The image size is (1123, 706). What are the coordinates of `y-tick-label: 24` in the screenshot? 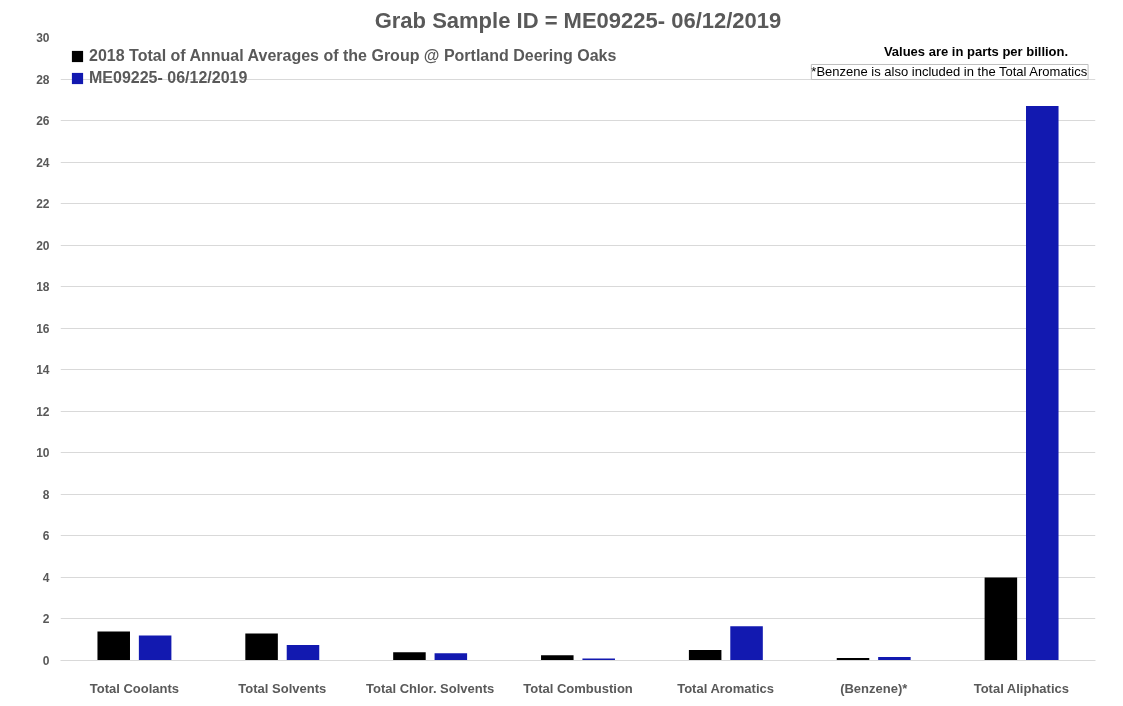 It's located at (43, 162).